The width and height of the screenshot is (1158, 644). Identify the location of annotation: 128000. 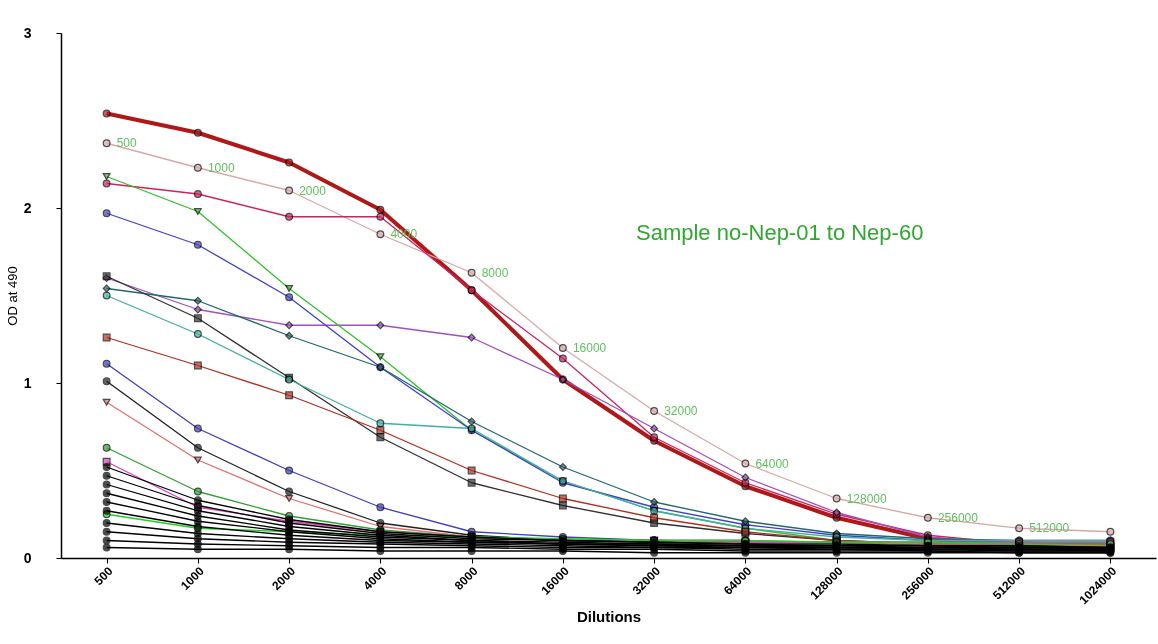
(866, 498).